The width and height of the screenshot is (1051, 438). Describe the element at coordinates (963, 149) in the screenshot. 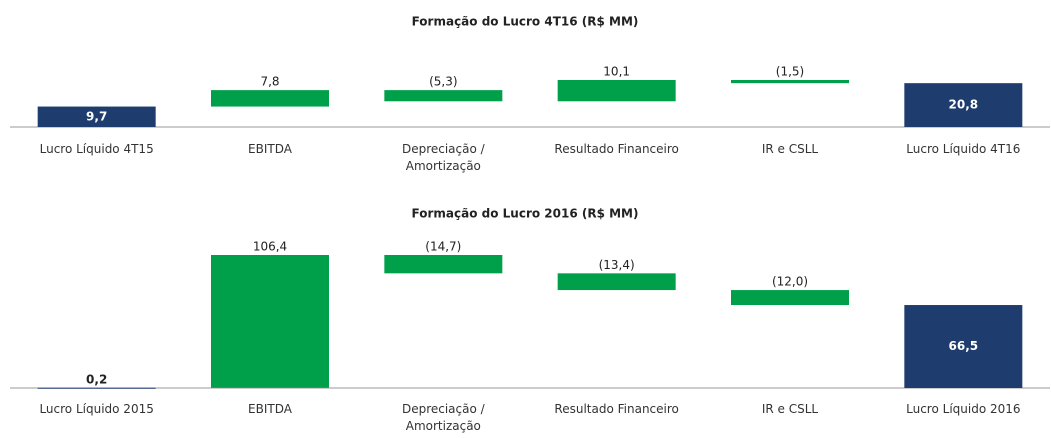

I see `category-label: Lucro Líquido 4T16` at that location.